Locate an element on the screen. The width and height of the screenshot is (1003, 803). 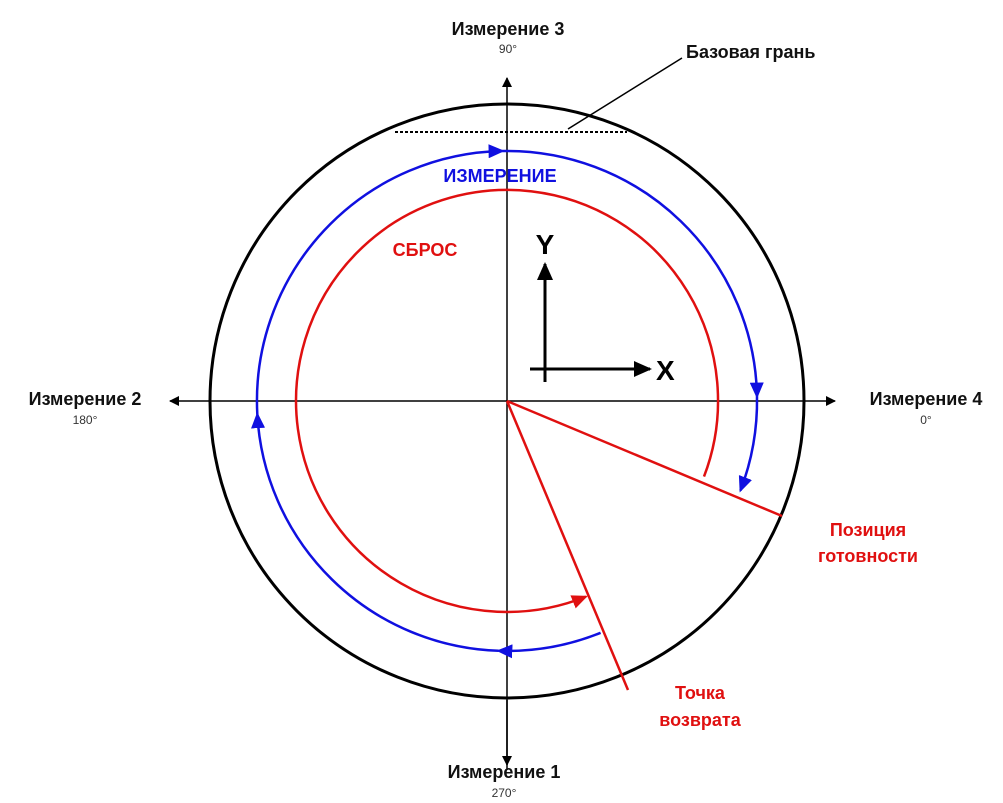
ready-position-label: Позиция is located at coordinates (868, 530).